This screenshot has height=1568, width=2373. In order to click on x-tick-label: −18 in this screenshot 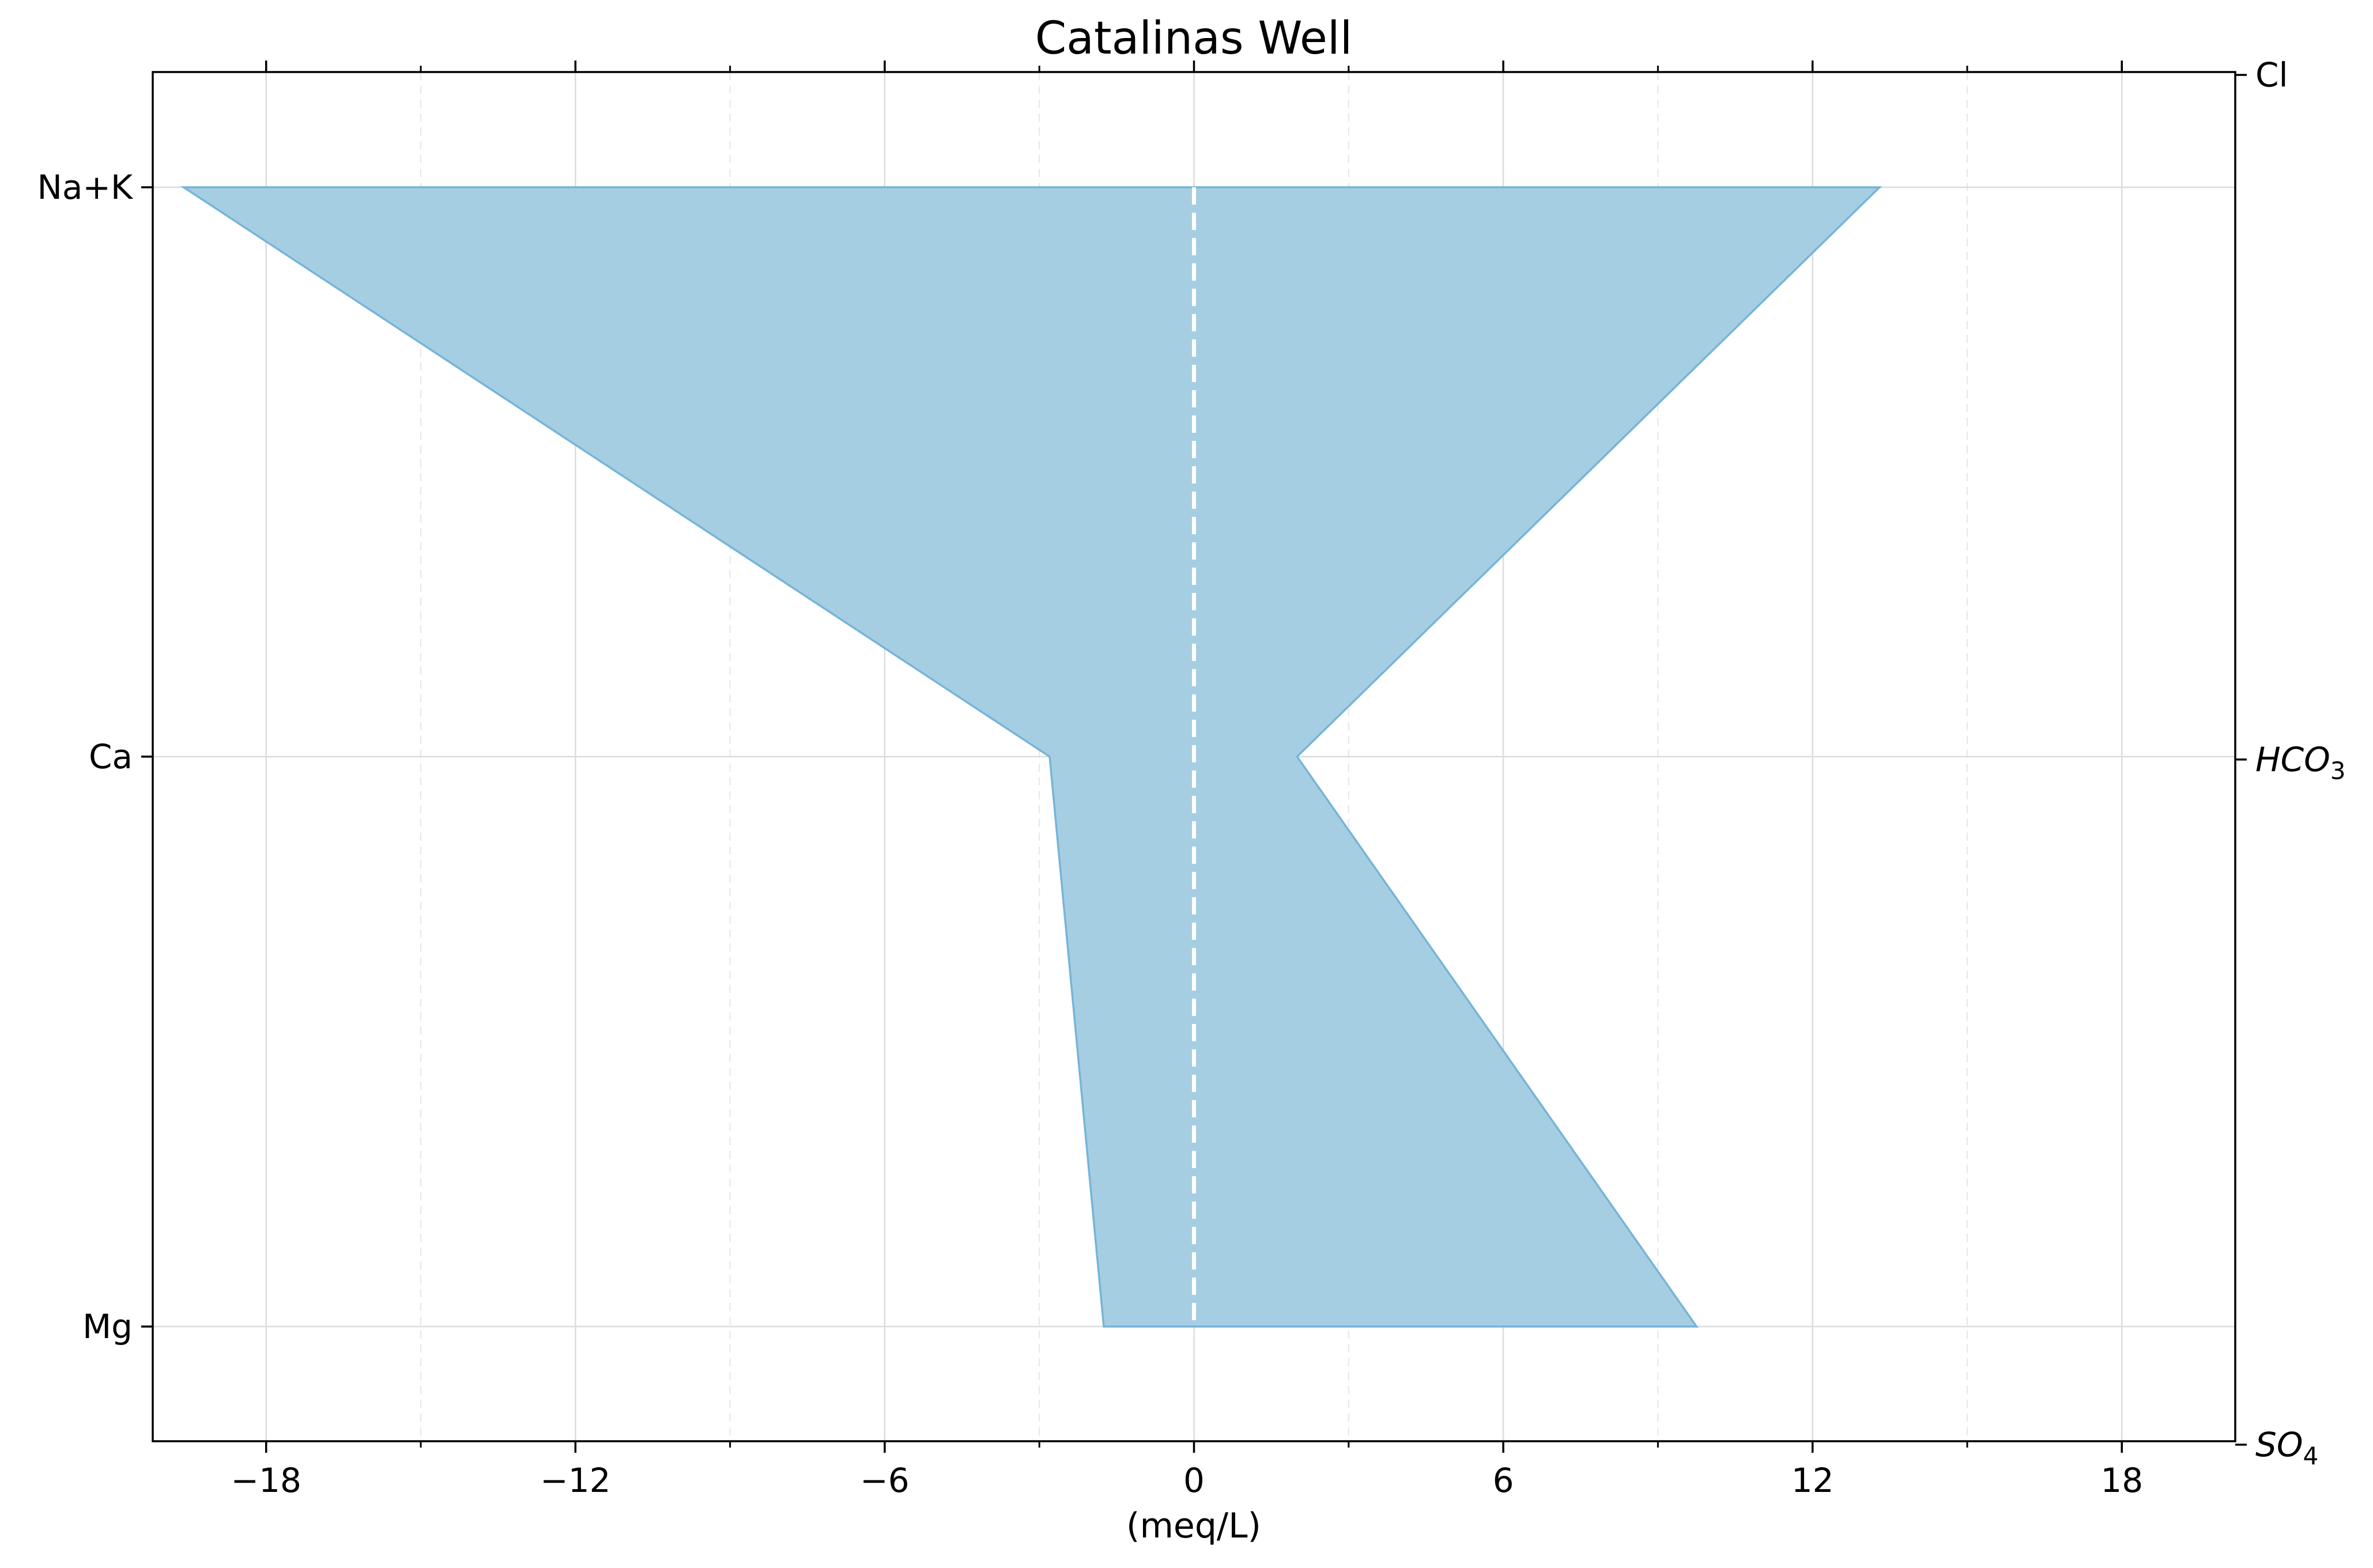, I will do `click(266, 1481)`.